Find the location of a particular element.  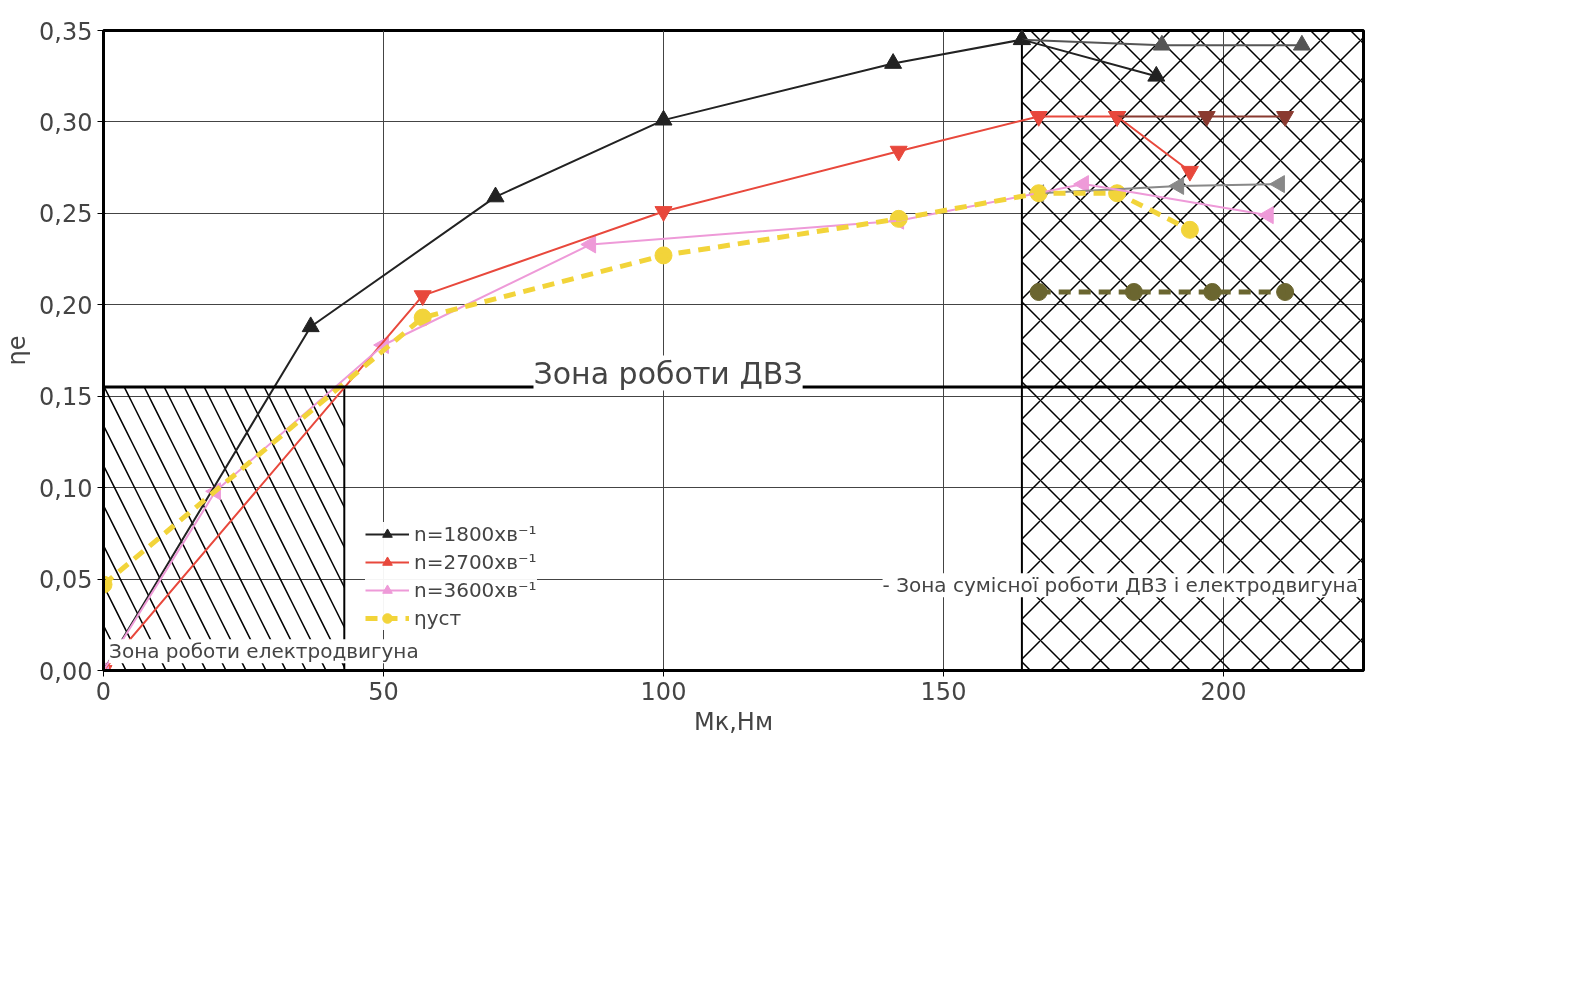

y-tick-label: 0,20 is located at coordinates (66, 305).